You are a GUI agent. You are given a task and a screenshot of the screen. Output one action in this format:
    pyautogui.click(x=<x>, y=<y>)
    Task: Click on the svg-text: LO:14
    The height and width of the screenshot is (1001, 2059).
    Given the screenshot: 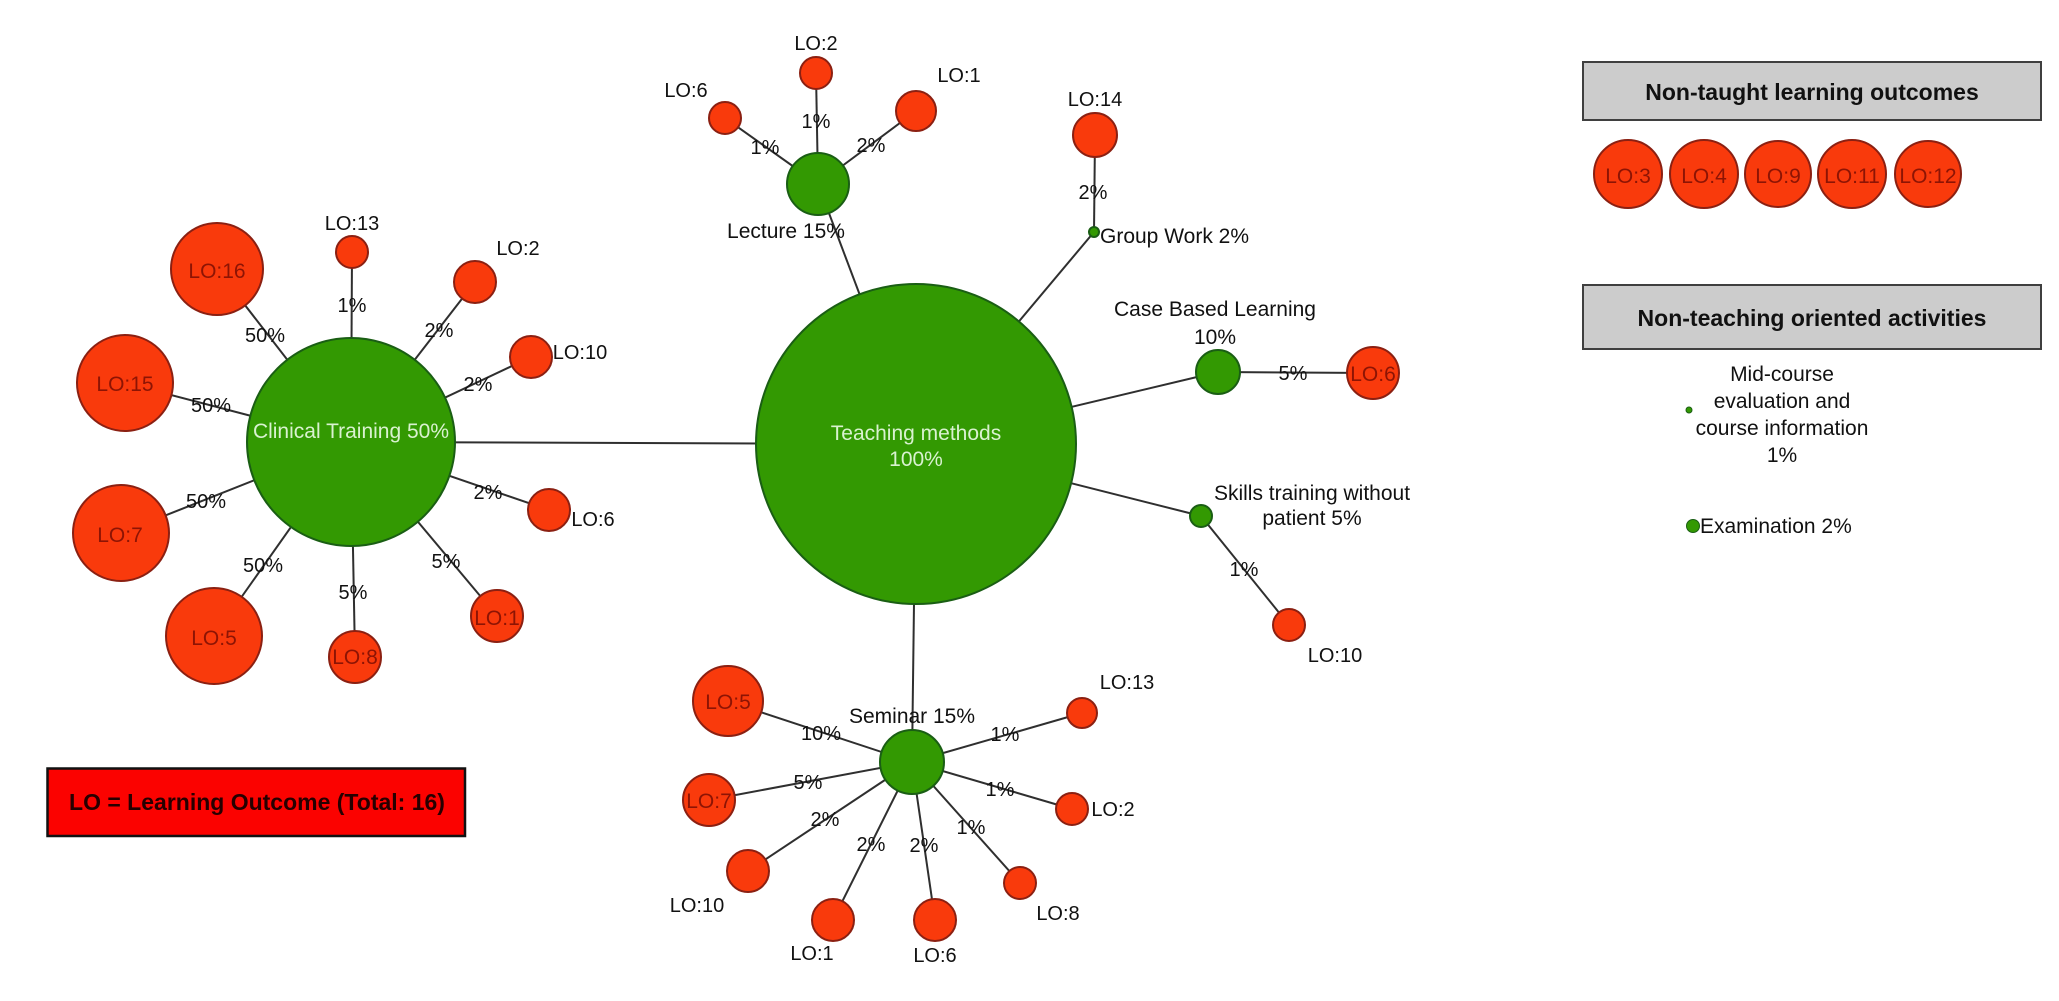 What is the action you would take?
    pyautogui.click(x=1095, y=100)
    